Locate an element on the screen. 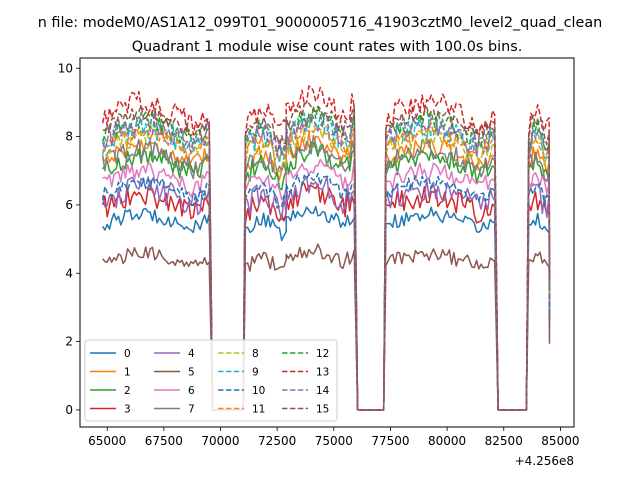 The width and height of the screenshot is (640, 480). y-tick-label: 4 is located at coordinates (69, 273).